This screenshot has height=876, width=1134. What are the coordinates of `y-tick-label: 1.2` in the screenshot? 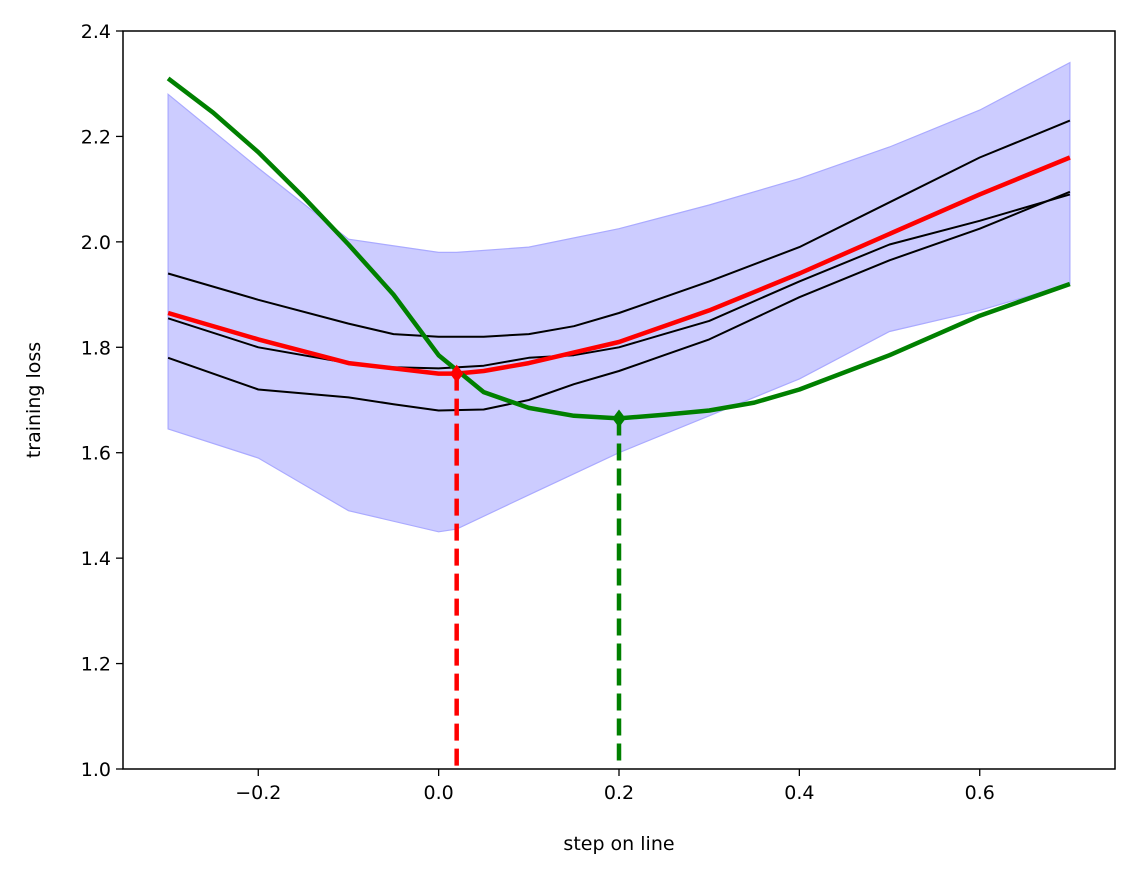 It's located at (96, 665).